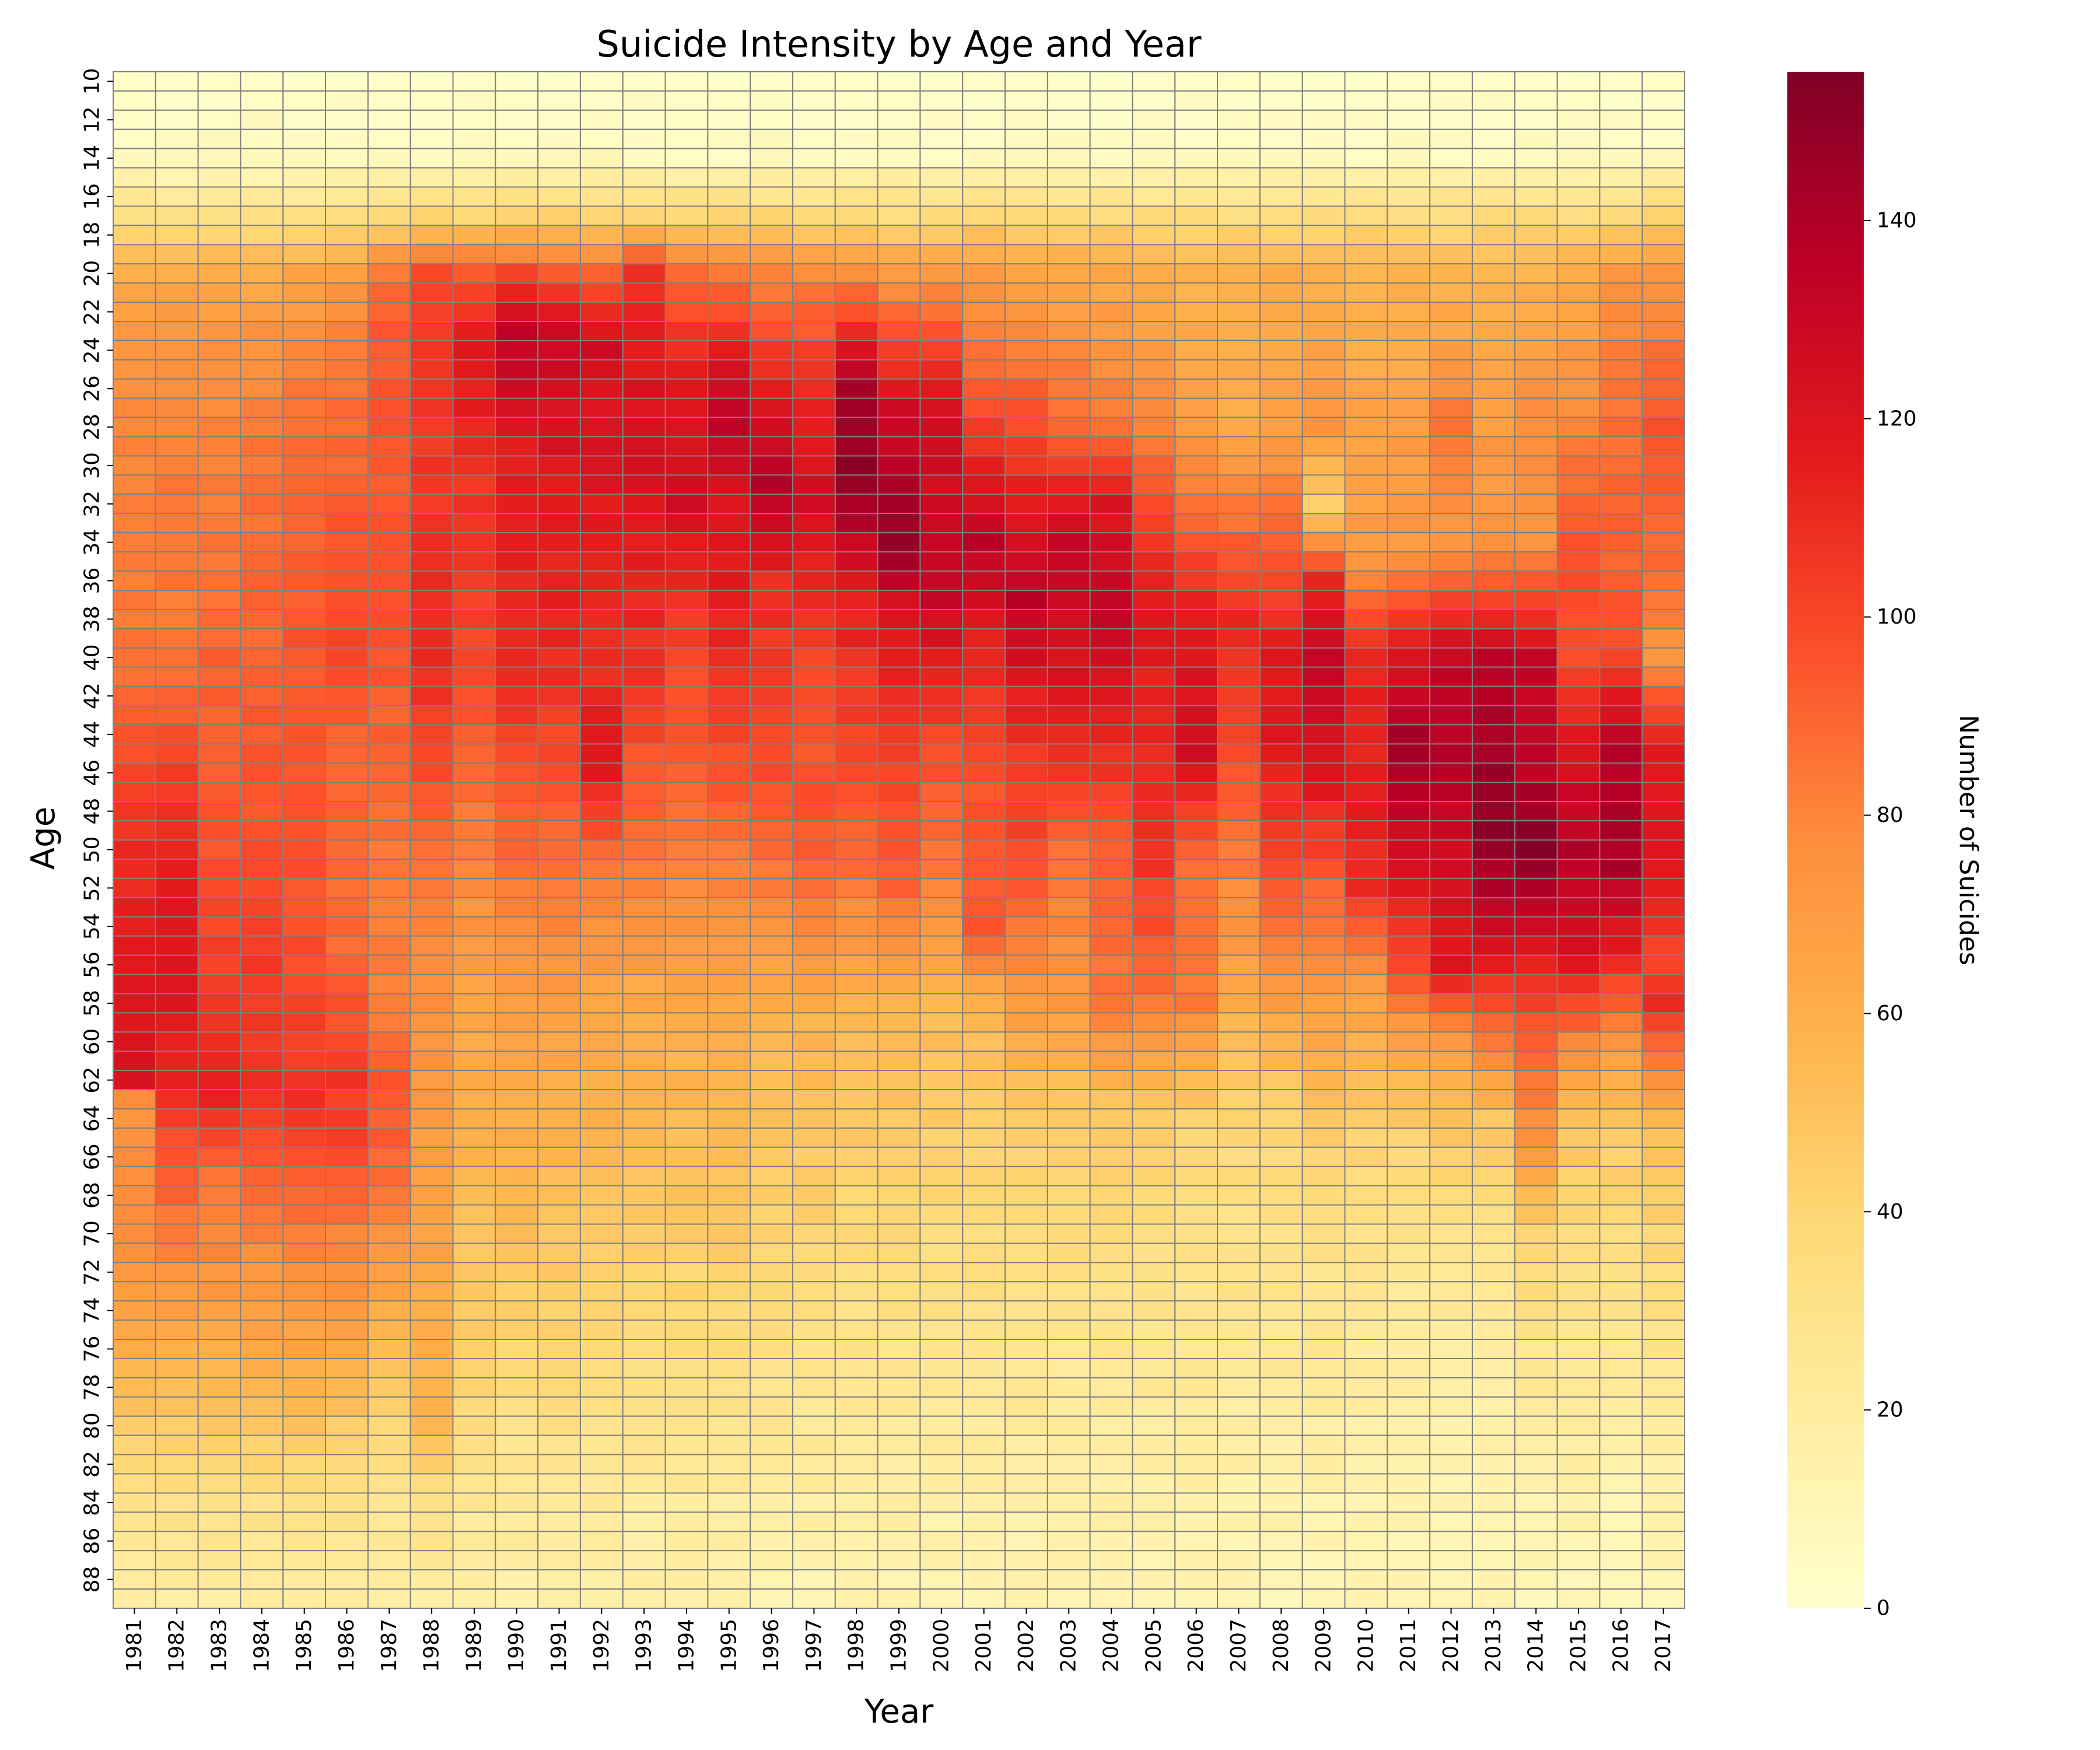 This screenshot has width=2100, height=1750. What do you see at coordinates (347, 1645) in the screenshot?
I see `x-tick-label: 1986` at bounding box center [347, 1645].